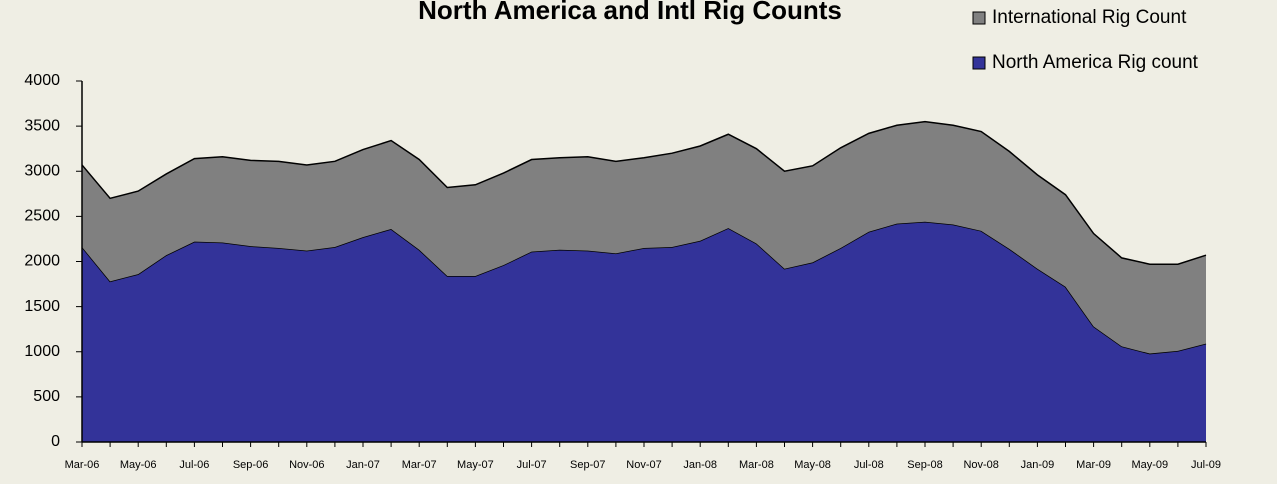 The image size is (1277, 484). I want to click on x-tick-label: May-09, so click(1149, 465).